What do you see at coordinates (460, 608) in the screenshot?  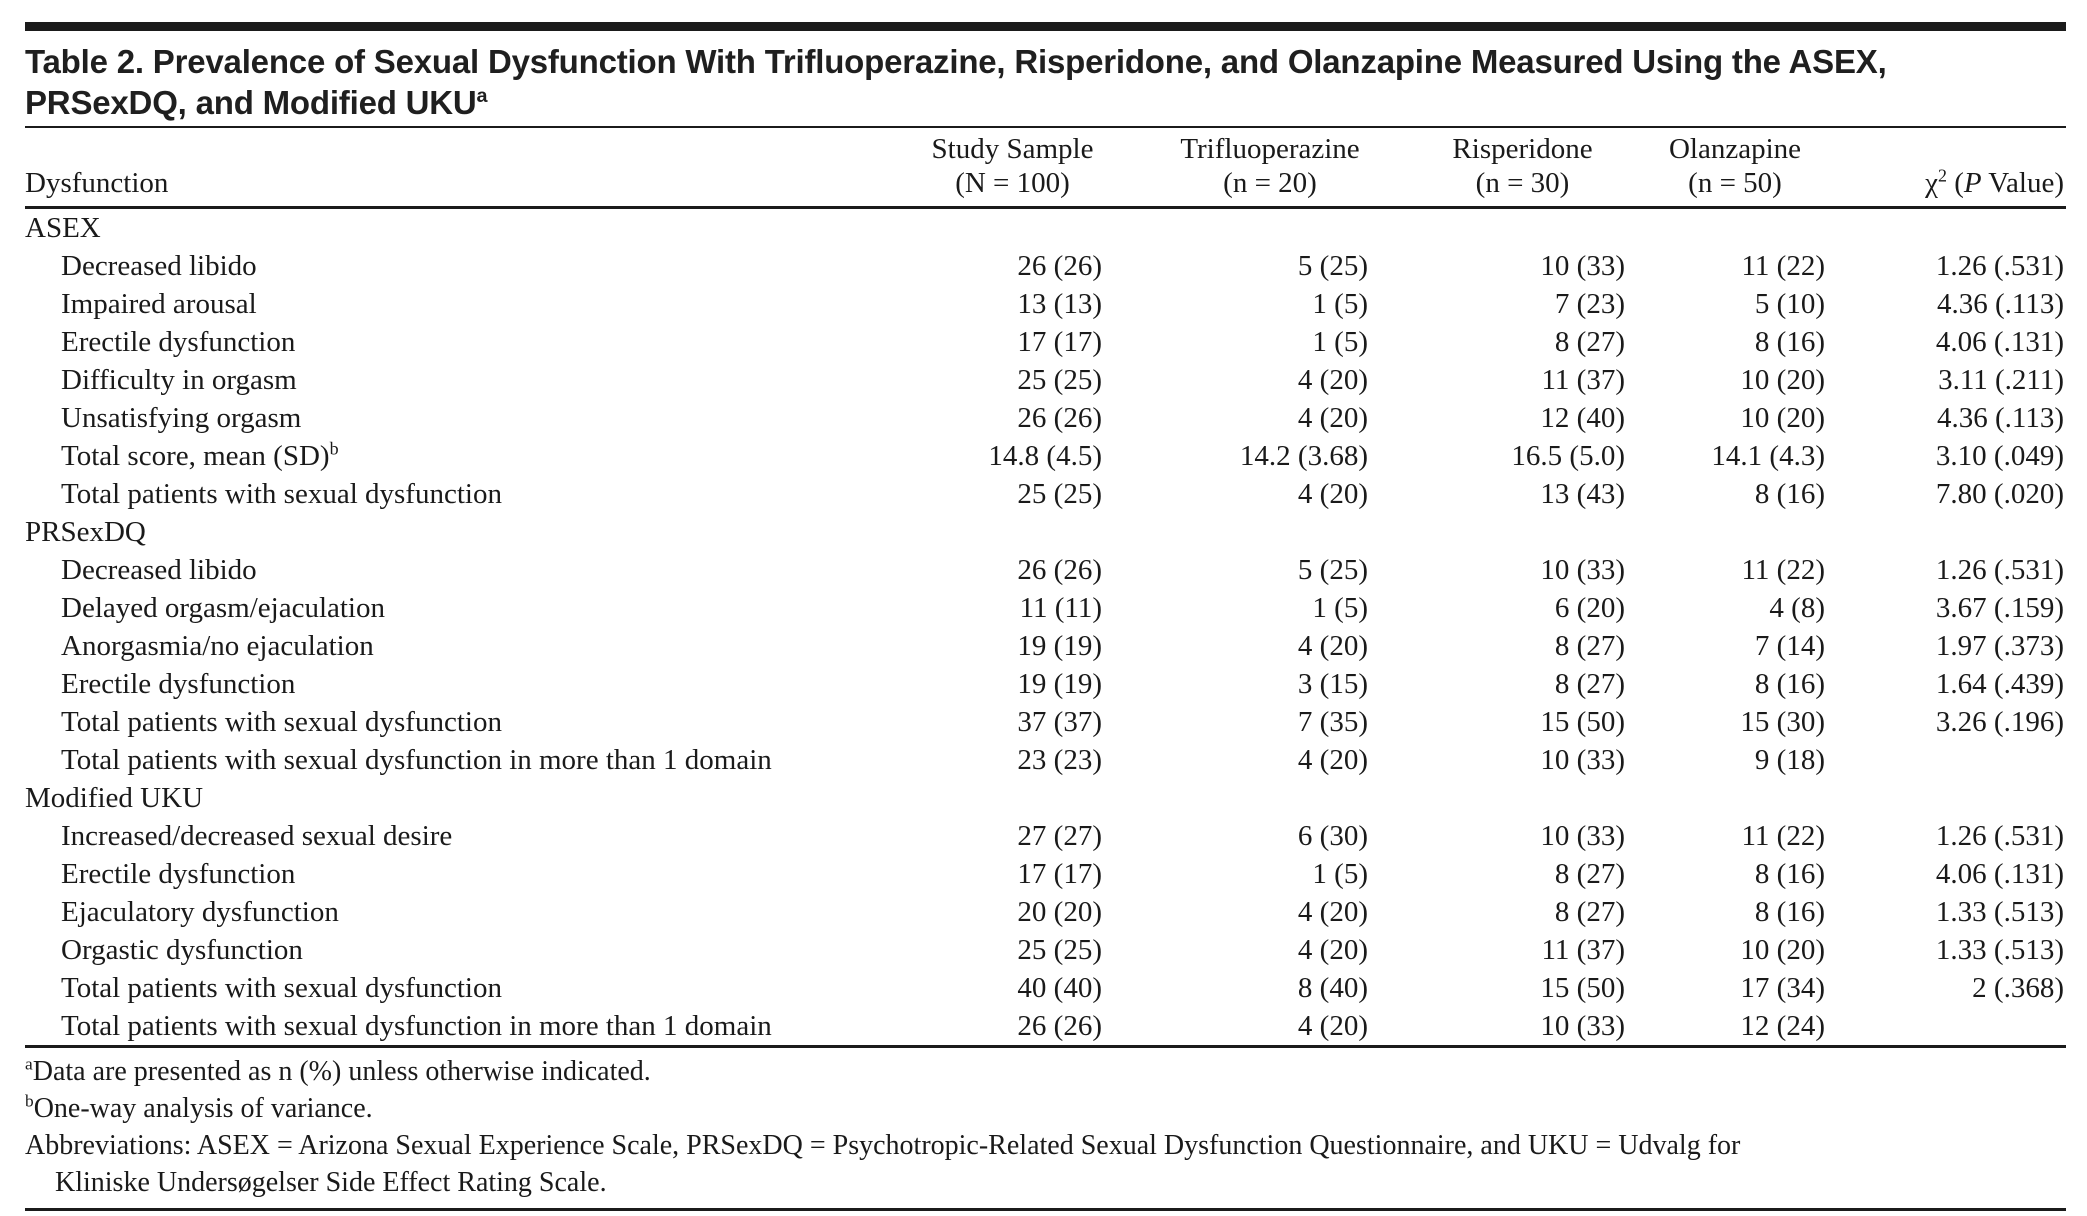 I see `row-label: Delayed orgasm/ejaculation` at bounding box center [460, 608].